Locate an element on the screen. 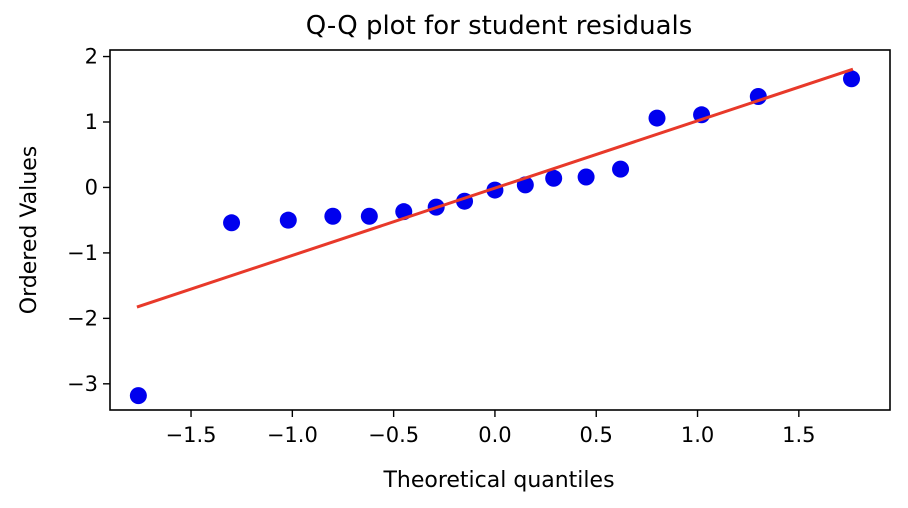 This screenshot has width=908, height=508. x-tick-label-3: 0.0 is located at coordinates (494, 435).